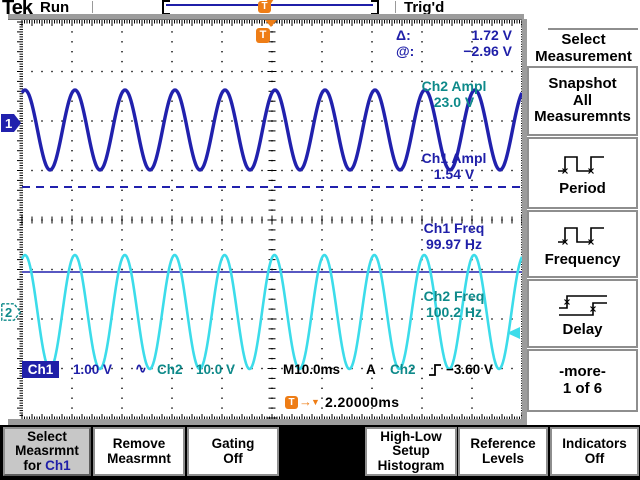 The width and height of the screenshot is (640, 480). I want to click on measurement-ch2-freq: Ch2 Freq 100.2 Hz, so click(454, 304).